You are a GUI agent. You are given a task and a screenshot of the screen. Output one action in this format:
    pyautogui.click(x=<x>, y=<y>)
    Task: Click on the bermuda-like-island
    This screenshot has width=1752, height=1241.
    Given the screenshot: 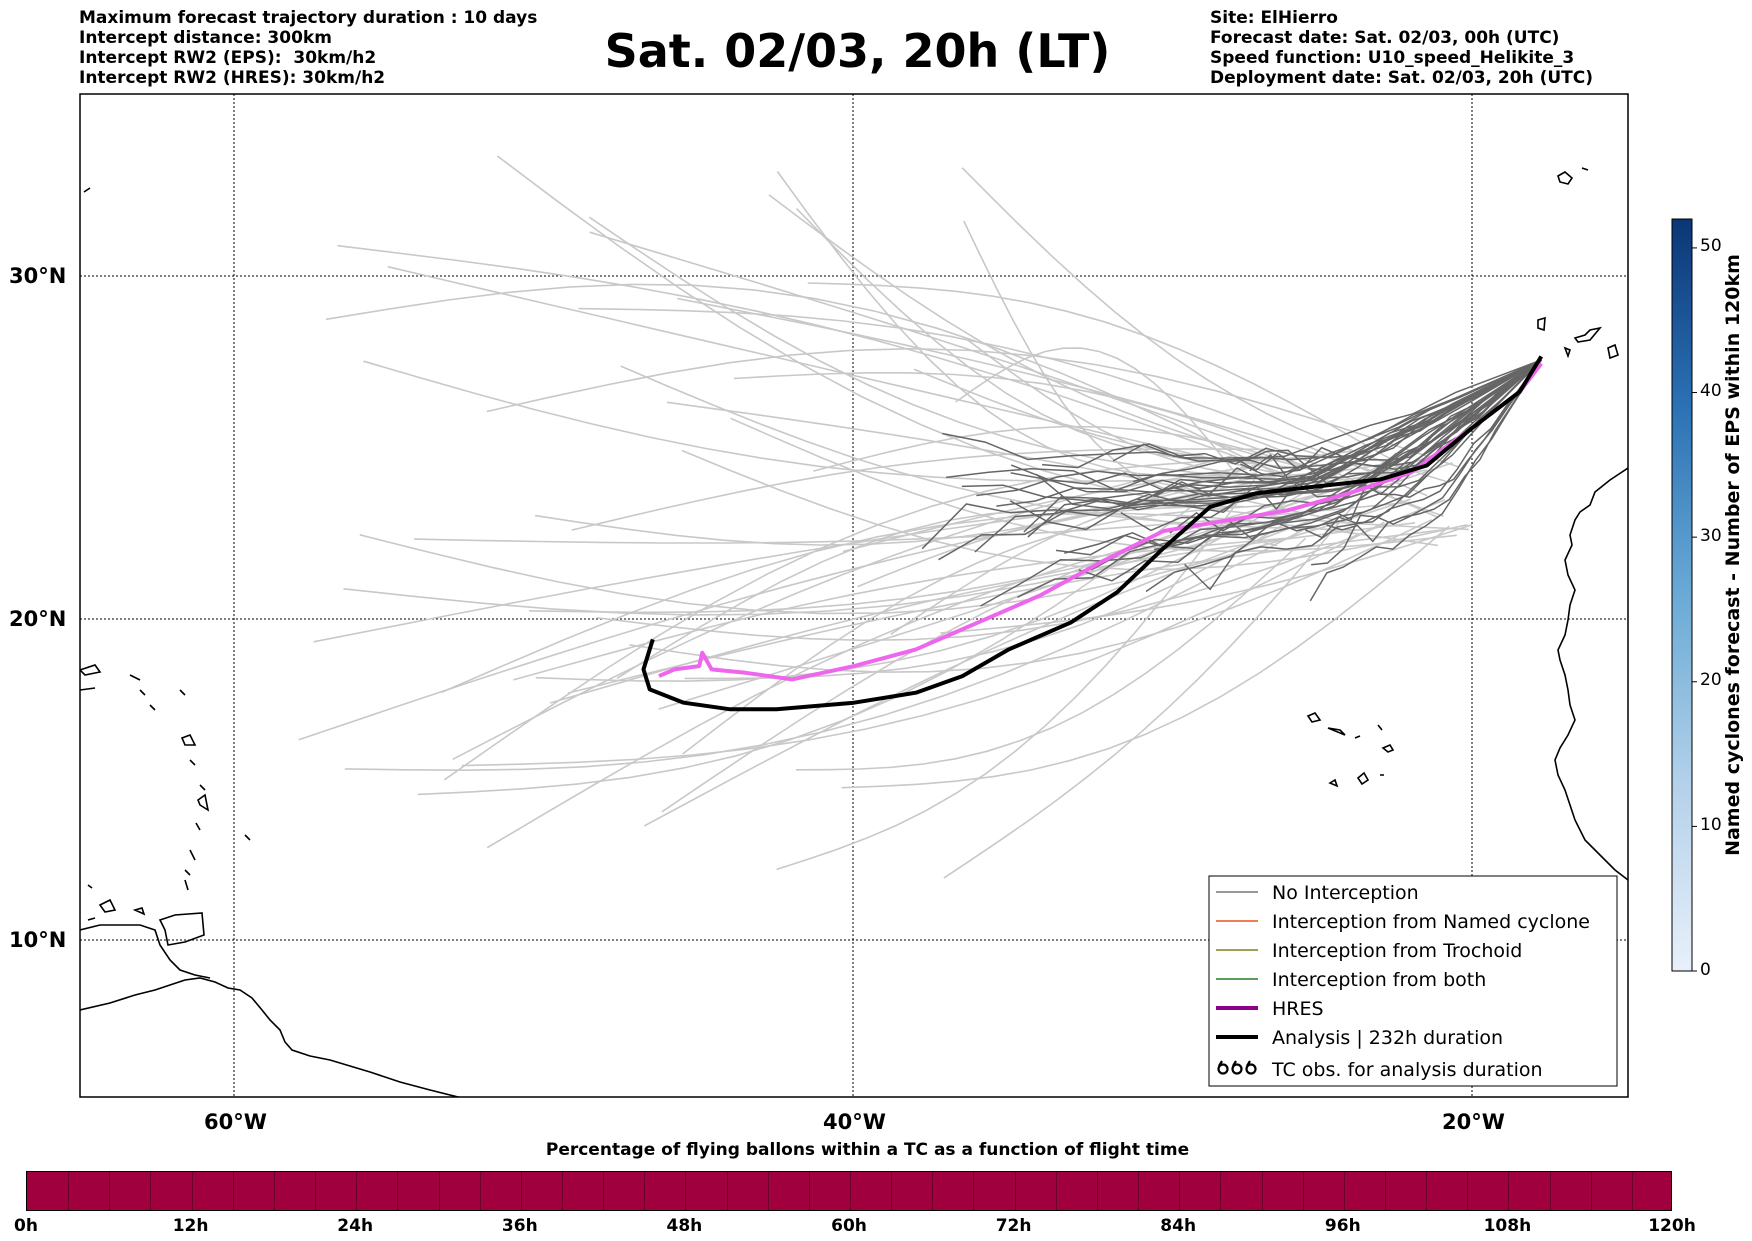 What is the action you would take?
    pyautogui.click(x=87, y=190)
    